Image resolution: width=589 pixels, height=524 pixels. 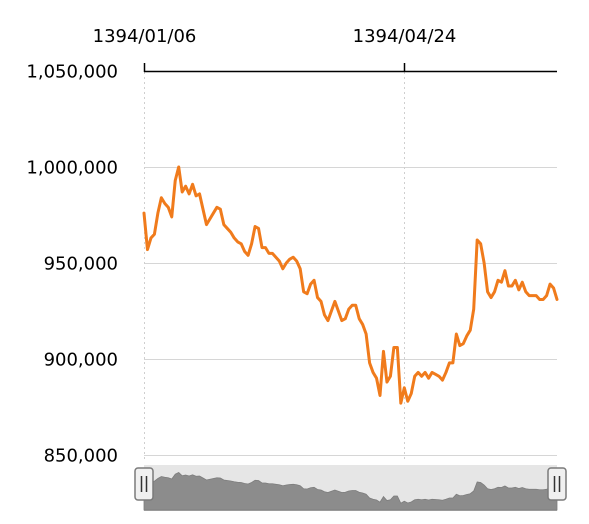 I want to click on navigator, so click(x=350, y=488).